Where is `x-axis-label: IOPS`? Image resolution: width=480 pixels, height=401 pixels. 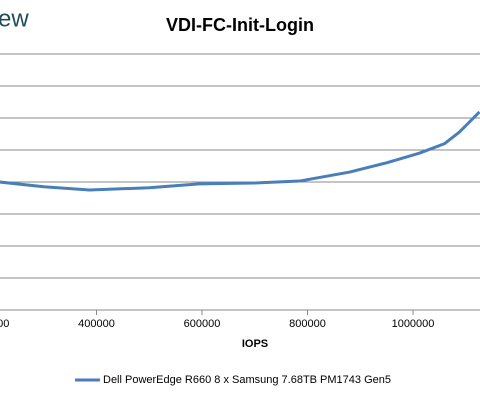 x-axis-label: IOPS is located at coordinates (255, 344).